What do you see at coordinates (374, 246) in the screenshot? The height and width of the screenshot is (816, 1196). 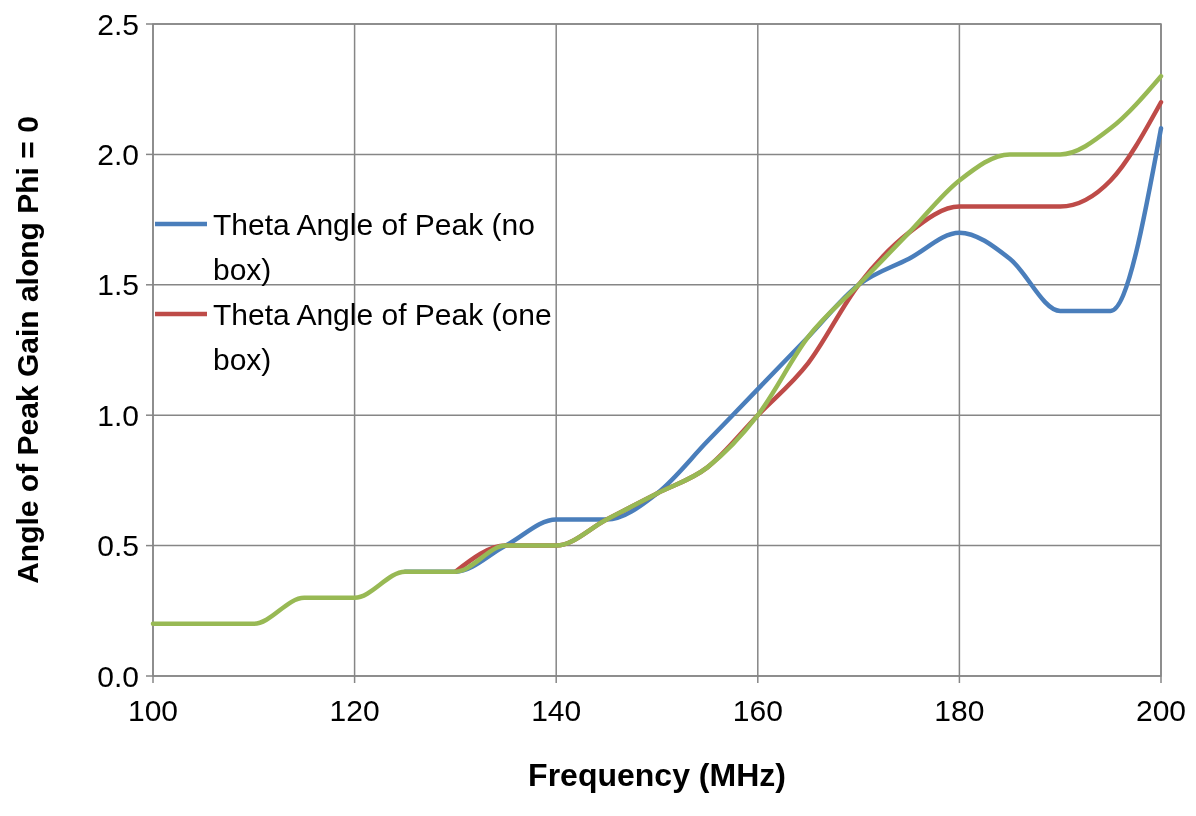 I see `legend-label: Theta Angle of Peak (no box)` at bounding box center [374, 246].